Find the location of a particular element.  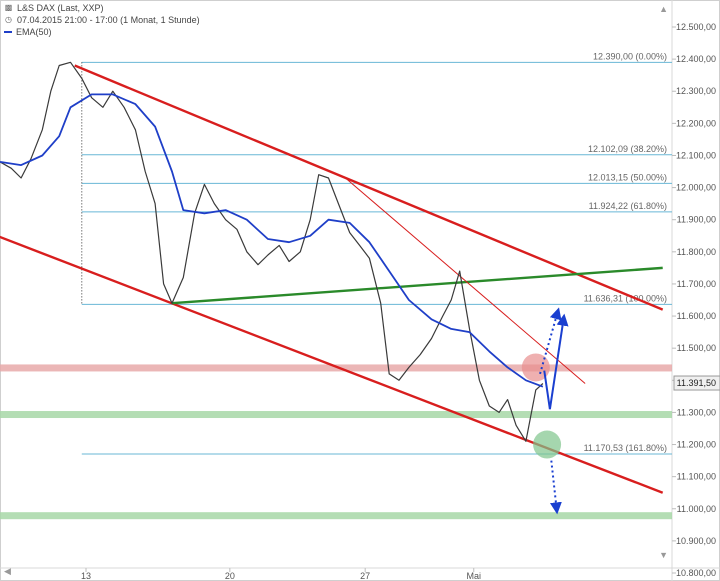

y-tick-label: 11.900,00 is located at coordinates (696, 220).